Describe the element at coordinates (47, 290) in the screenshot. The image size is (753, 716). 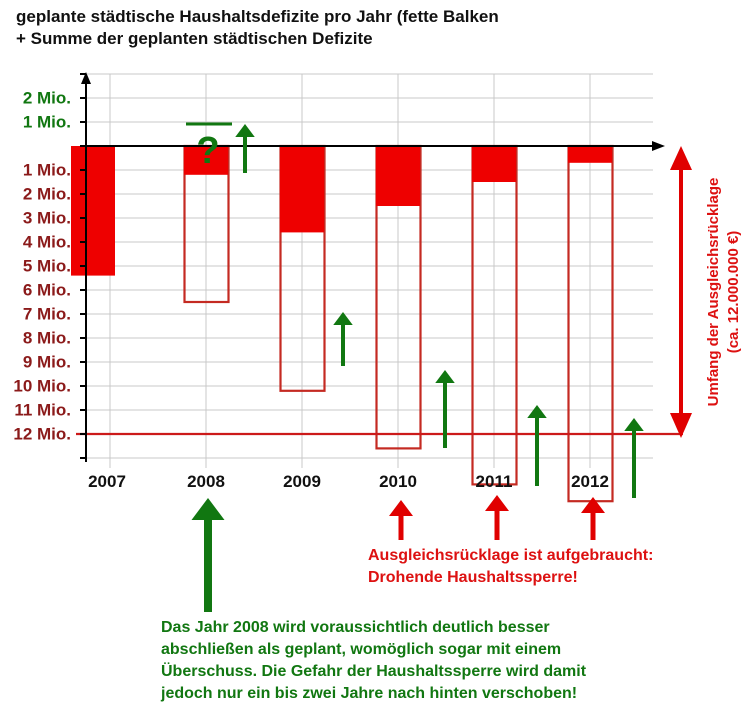
I see `y-tick-label-negative: 6 Mio.` at that location.